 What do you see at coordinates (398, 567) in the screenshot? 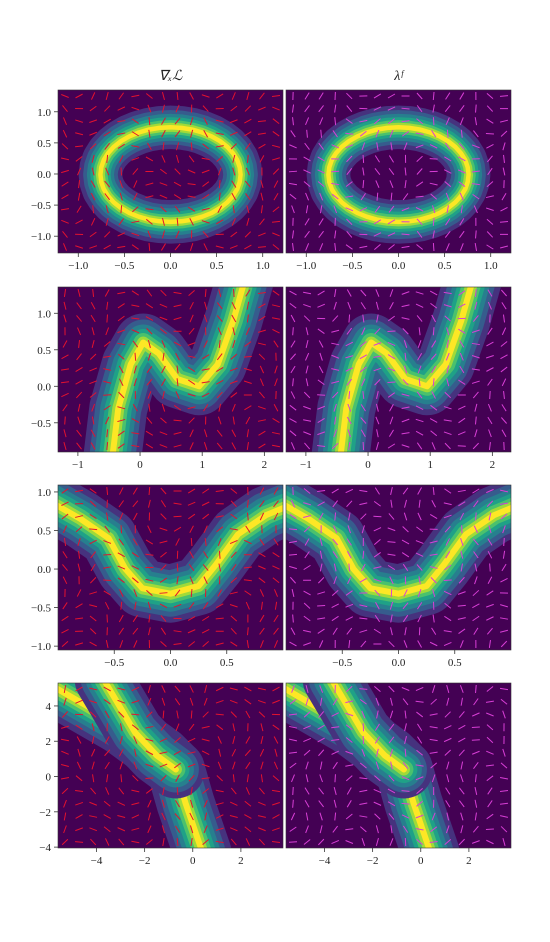
I see `panel` at bounding box center [398, 567].